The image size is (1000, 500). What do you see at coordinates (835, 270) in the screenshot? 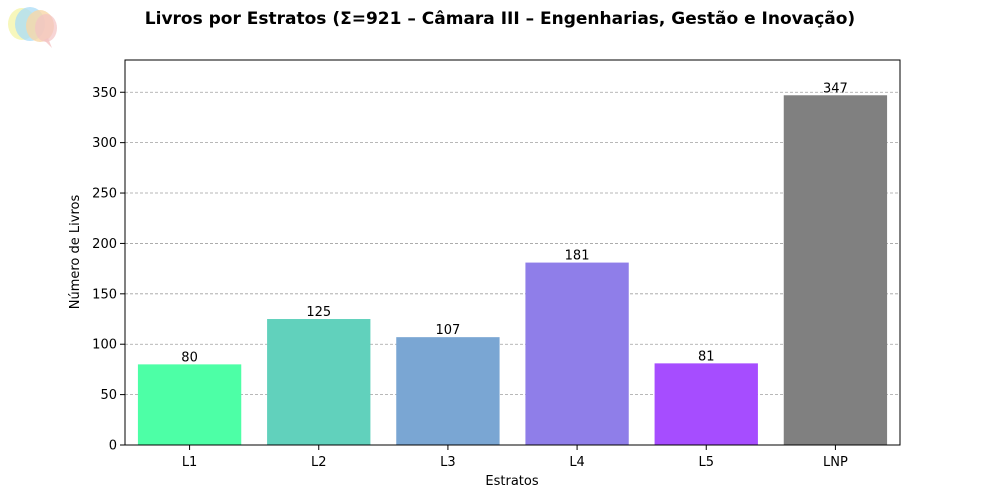
I see `bar-lnp` at bounding box center [835, 270].